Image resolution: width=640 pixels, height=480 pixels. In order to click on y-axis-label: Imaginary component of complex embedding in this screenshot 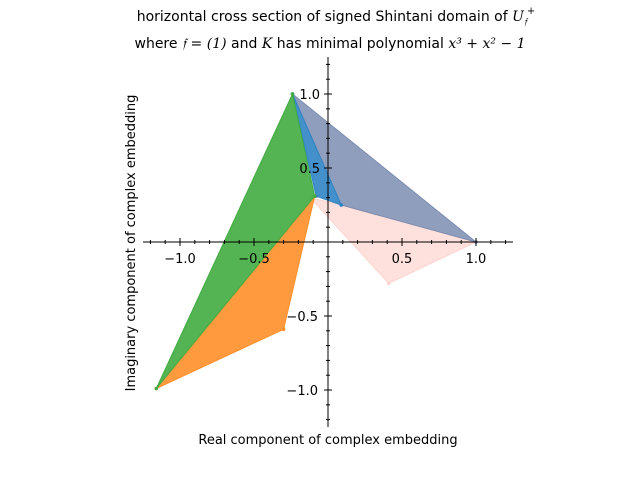, I will do `click(131, 243)`.